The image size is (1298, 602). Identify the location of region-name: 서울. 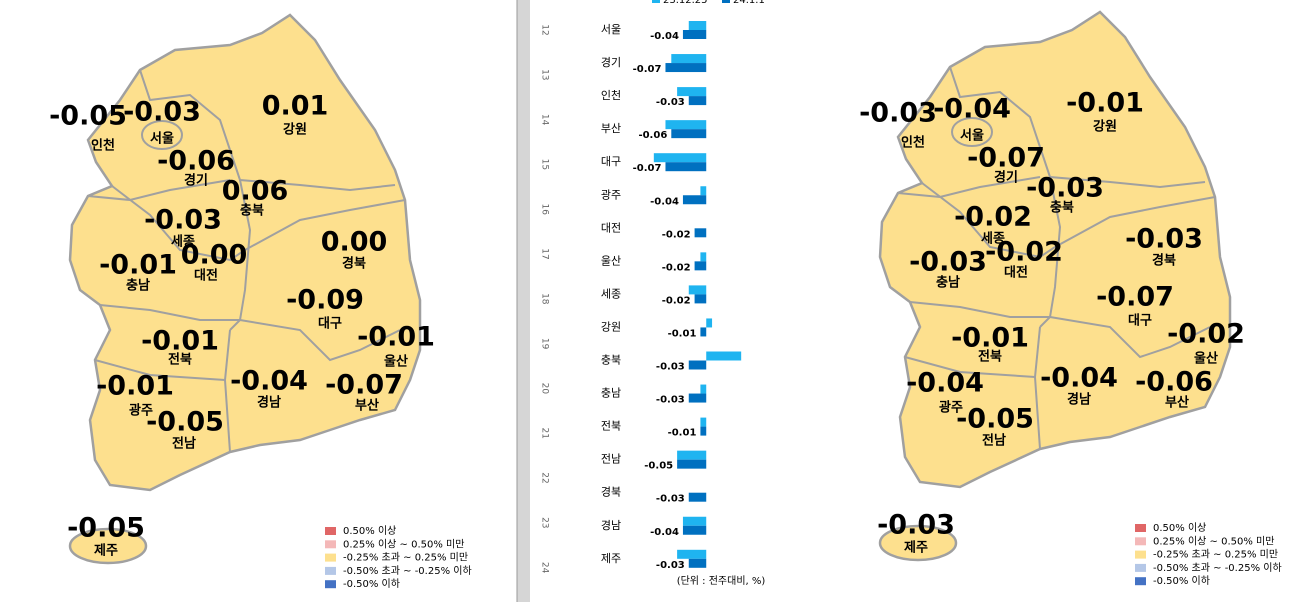
(162, 139).